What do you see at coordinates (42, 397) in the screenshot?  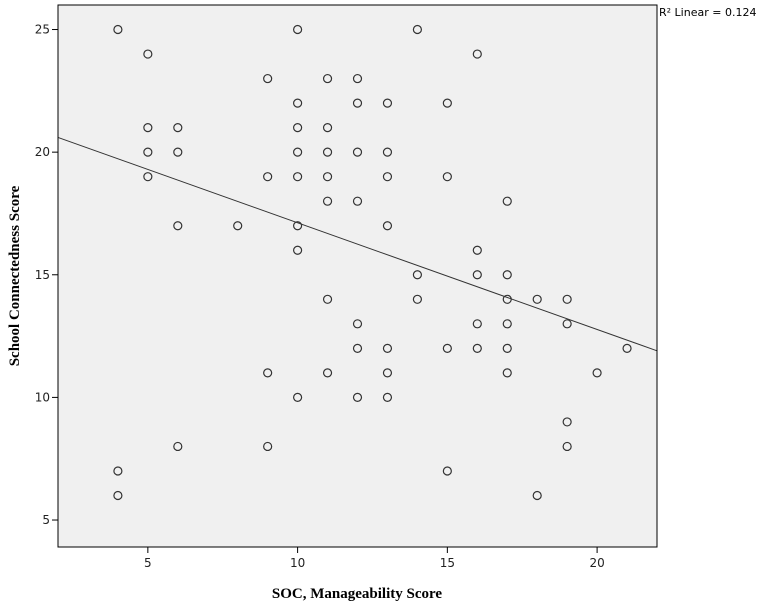 I see `y-tick-label: 10` at bounding box center [42, 397].